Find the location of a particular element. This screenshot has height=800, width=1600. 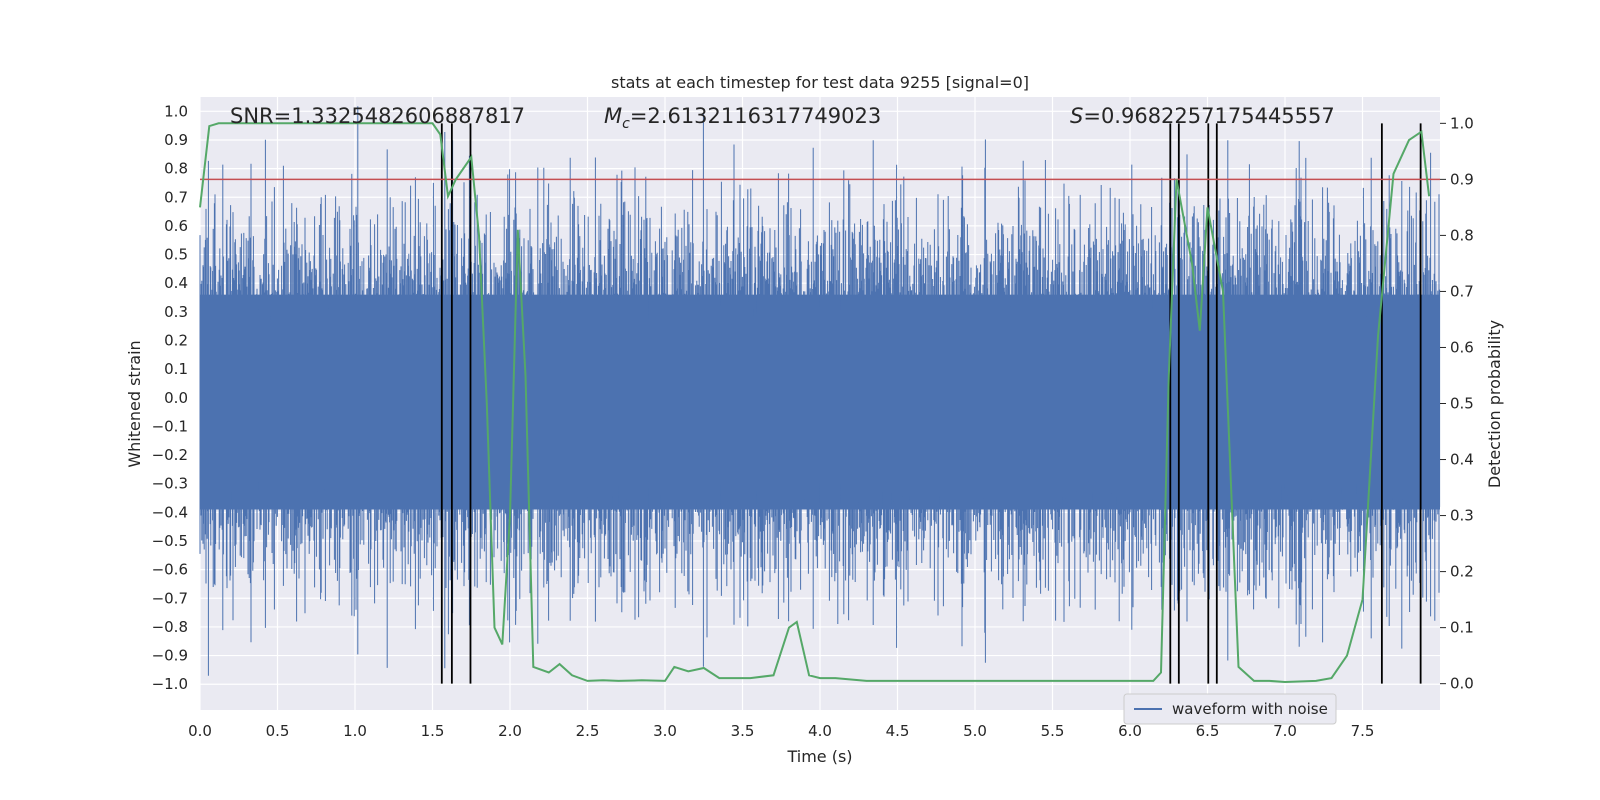

y-tick-label-left: 0.9 is located at coordinates (176, 140).